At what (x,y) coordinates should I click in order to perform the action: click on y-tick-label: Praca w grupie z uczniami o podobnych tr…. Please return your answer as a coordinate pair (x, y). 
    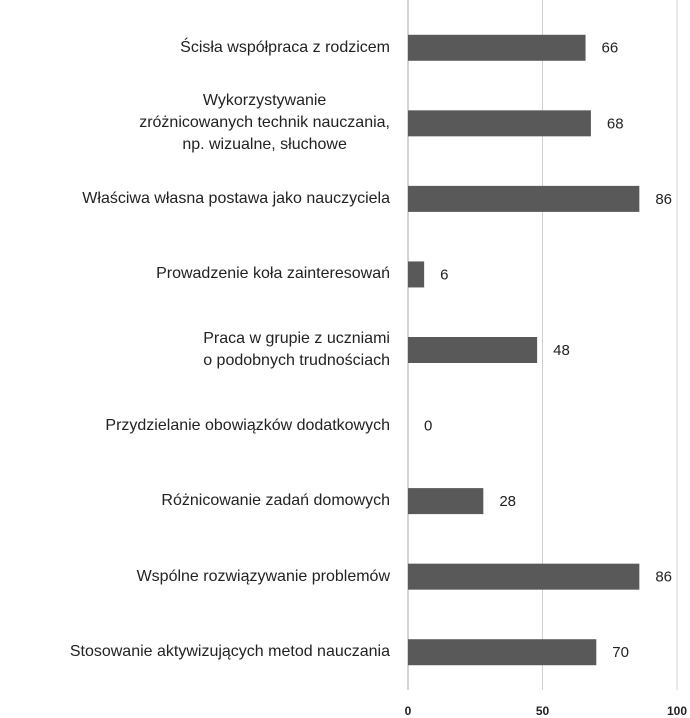
    Looking at the image, I should click on (296, 349).